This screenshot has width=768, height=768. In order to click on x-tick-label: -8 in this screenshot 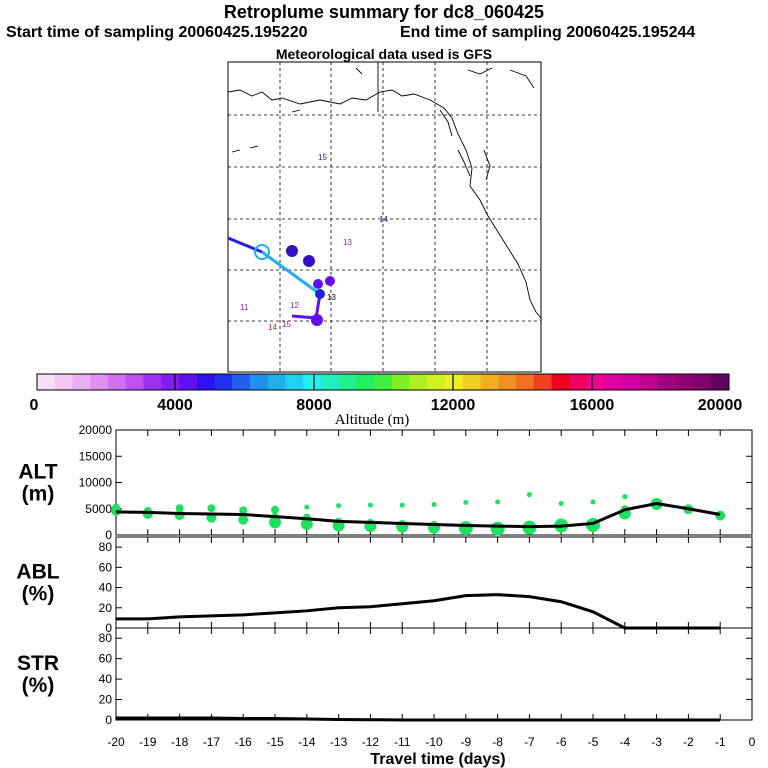, I will do `click(497, 742)`.